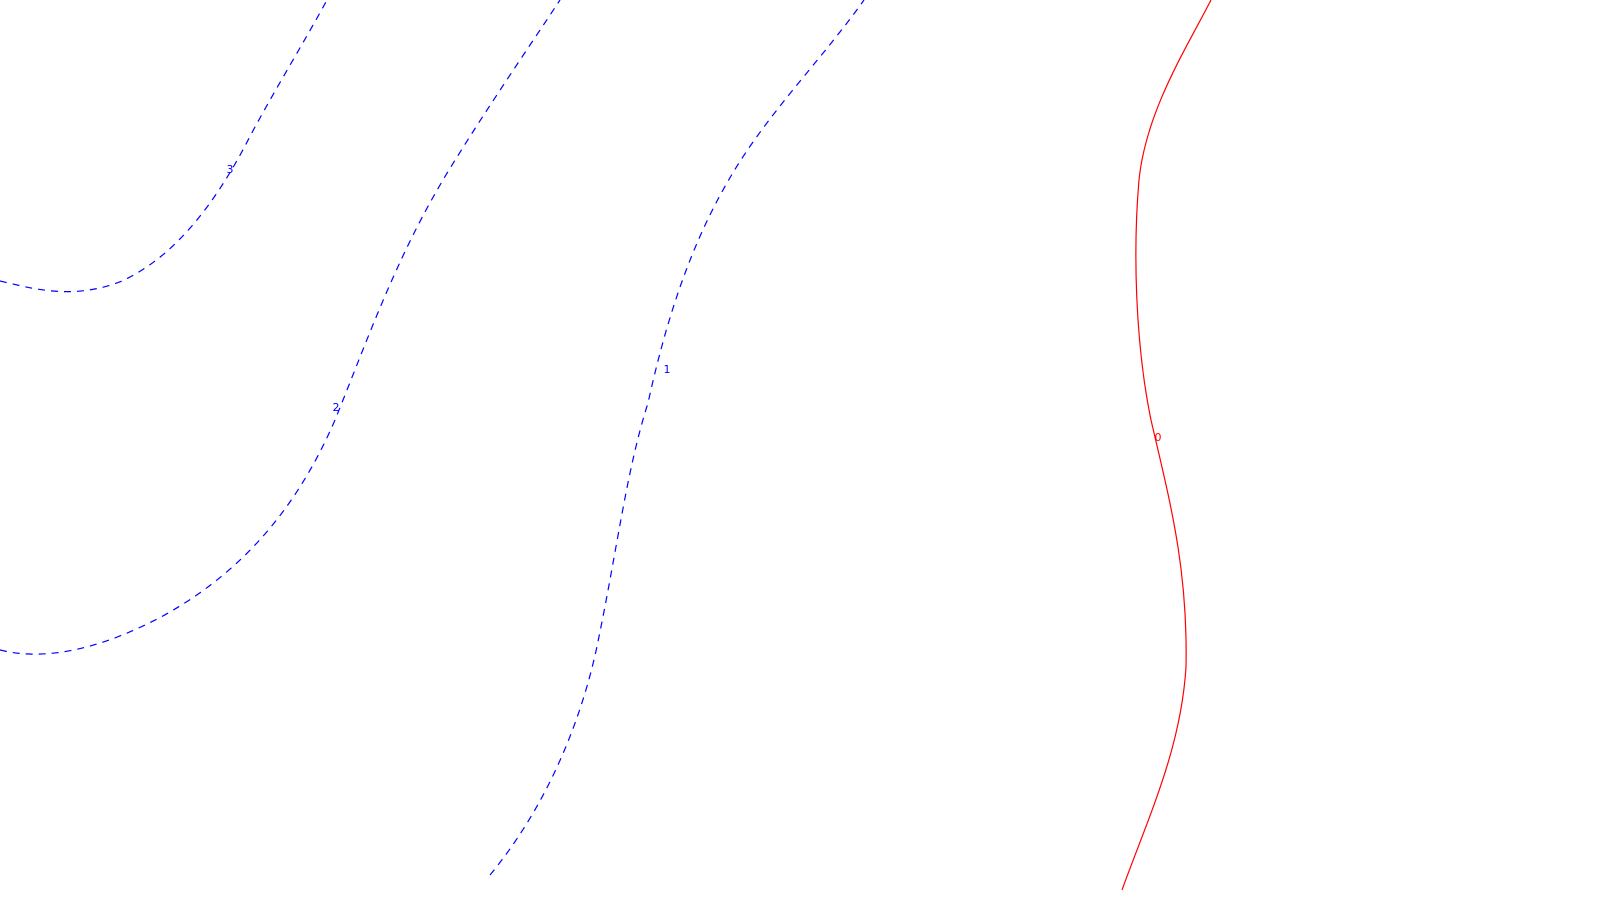 This screenshot has width=1600, height=900. I want to click on contour-label-2: 2, so click(336, 407).